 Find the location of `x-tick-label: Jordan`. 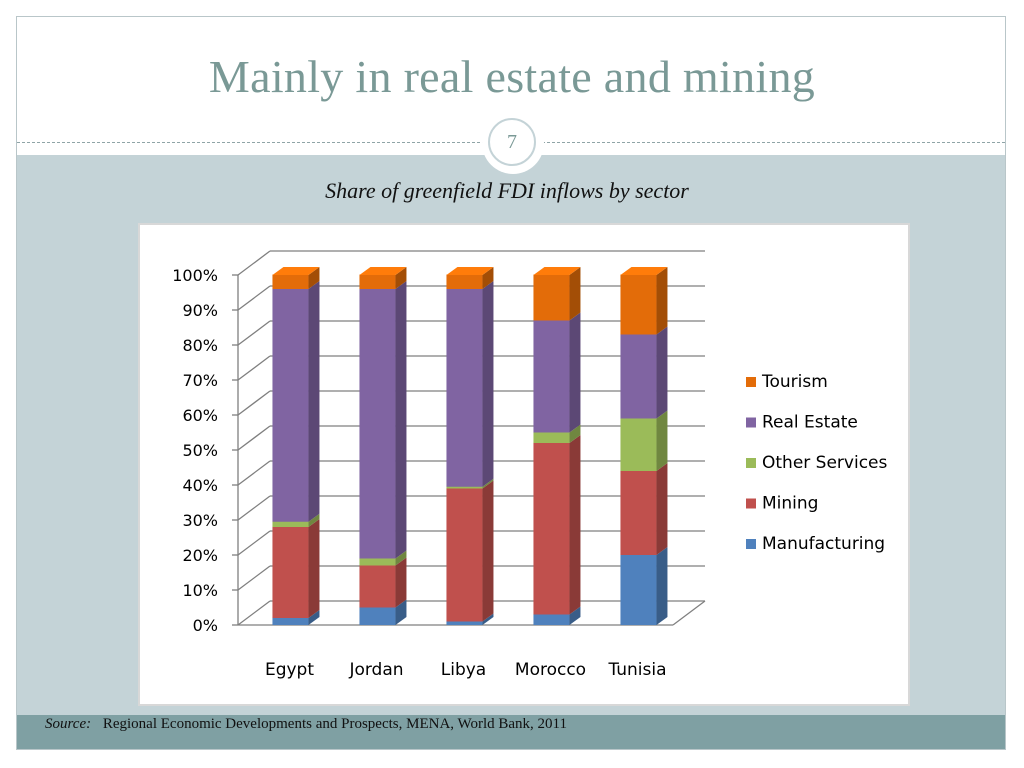

x-tick-label: Jordan is located at coordinates (375, 670).